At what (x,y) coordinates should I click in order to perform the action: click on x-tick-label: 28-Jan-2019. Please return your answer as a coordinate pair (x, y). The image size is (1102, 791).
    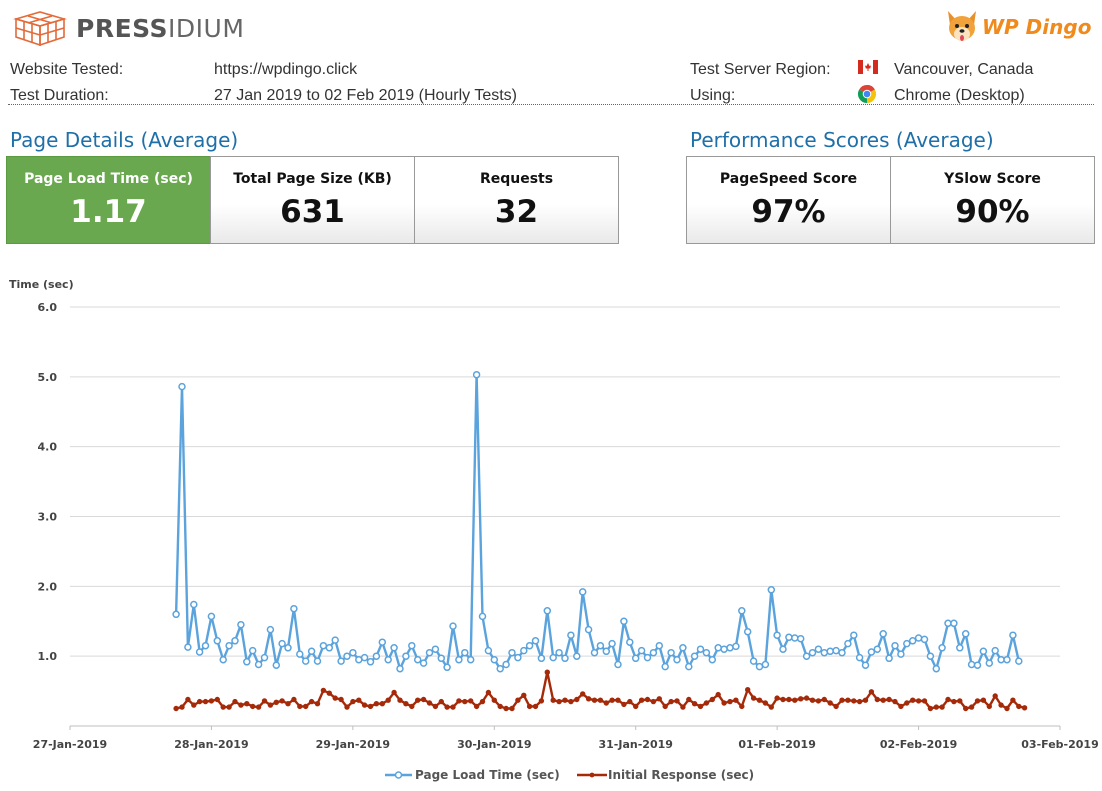
    Looking at the image, I should click on (211, 744).